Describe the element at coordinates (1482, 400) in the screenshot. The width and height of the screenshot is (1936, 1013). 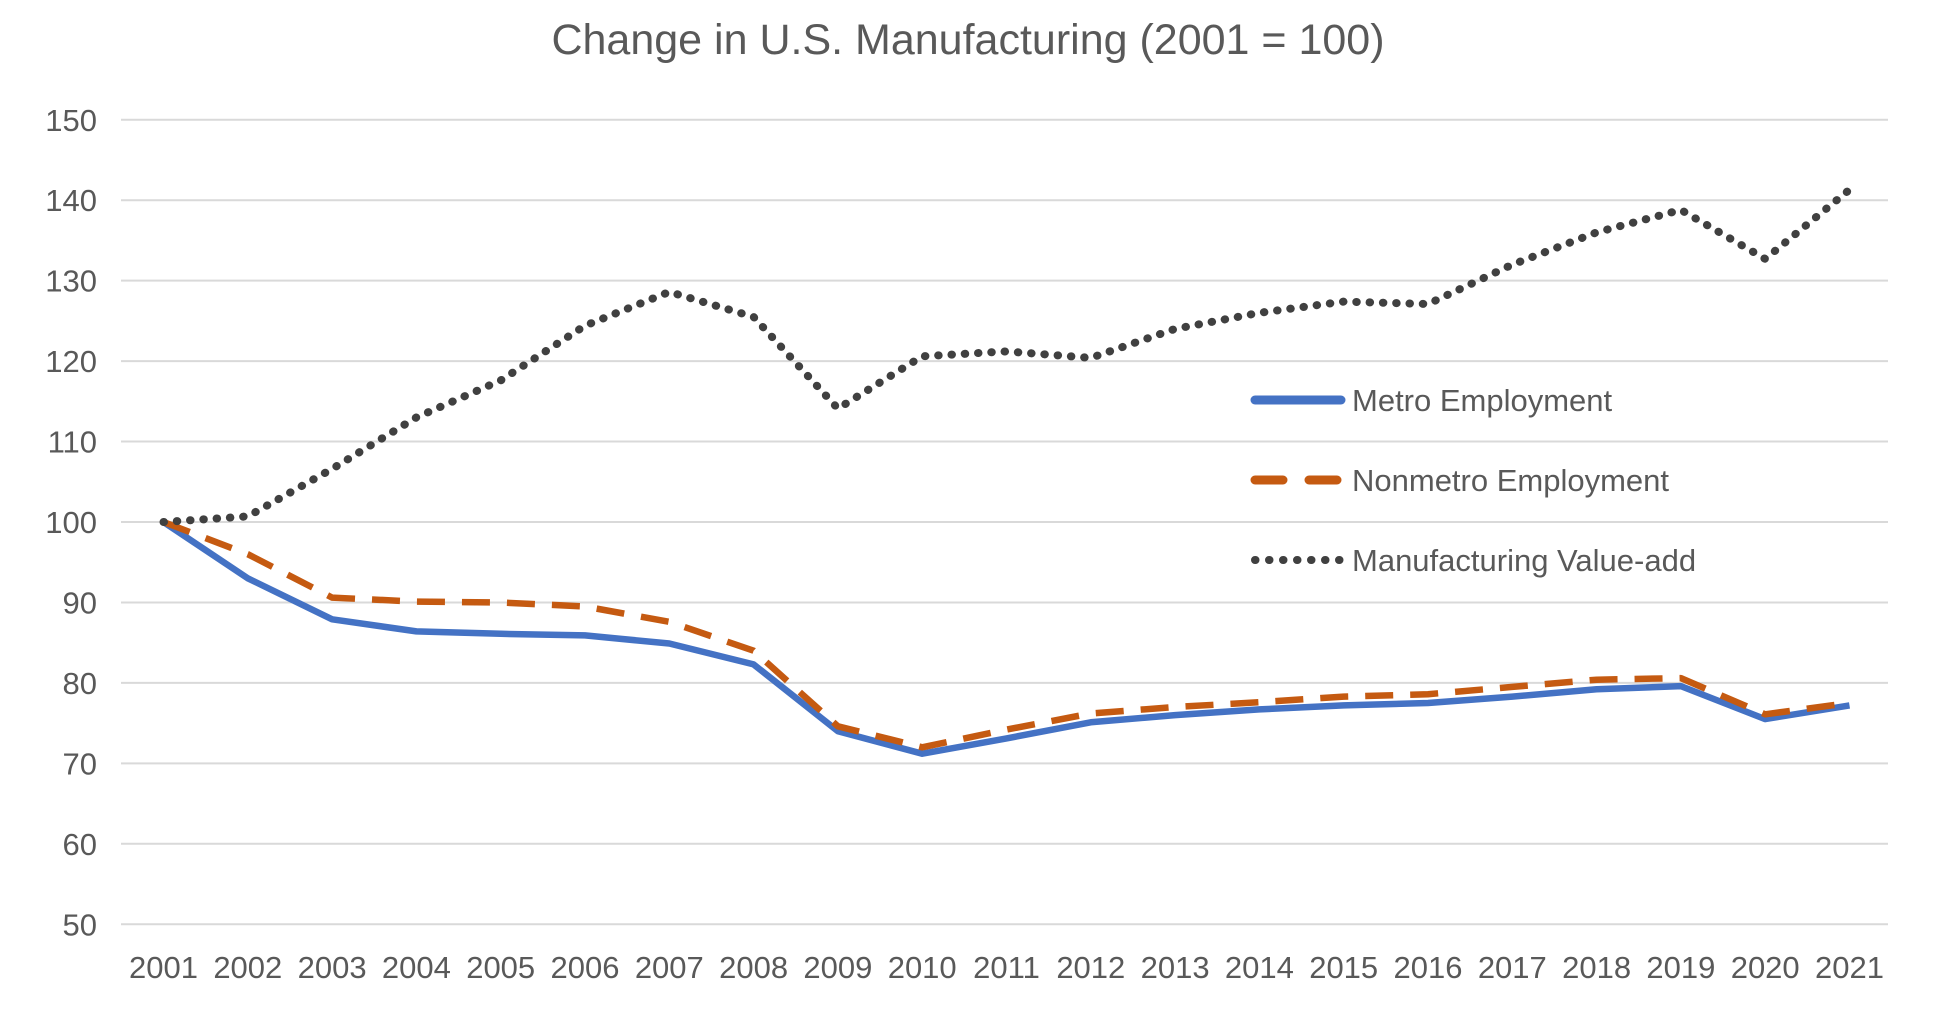
I see `legend-label-metro-employment: Metro Employment` at that location.